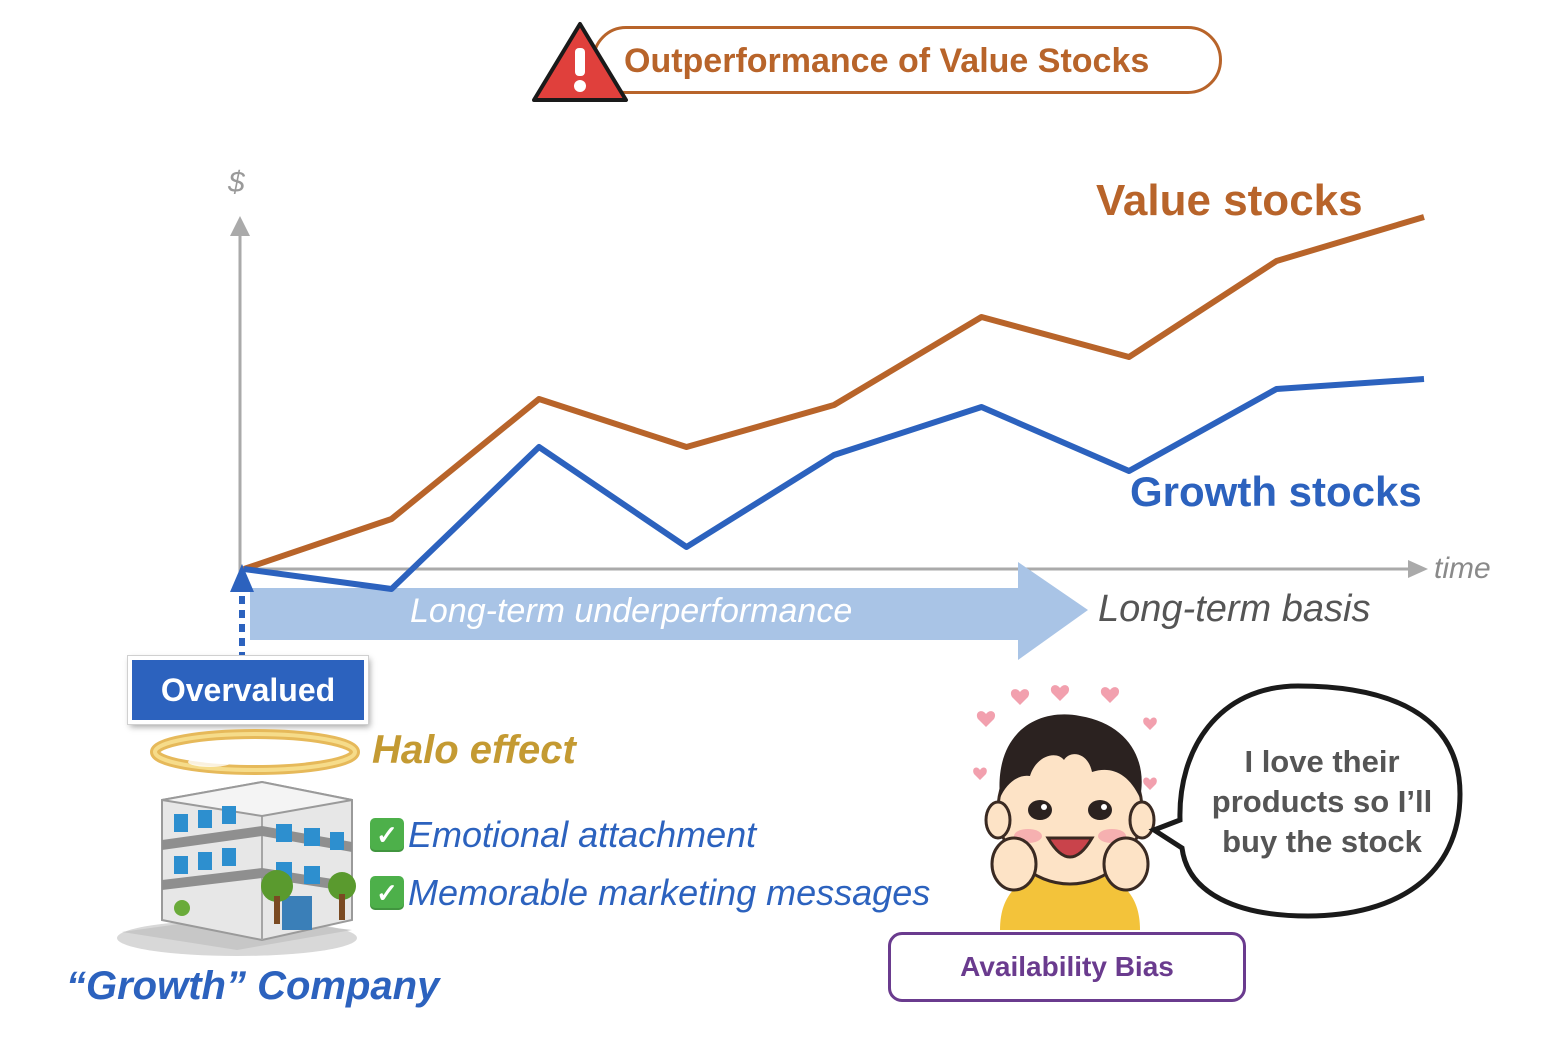  Describe the element at coordinates (255, 752) in the screenshot. I see `halo-icon` at that location.